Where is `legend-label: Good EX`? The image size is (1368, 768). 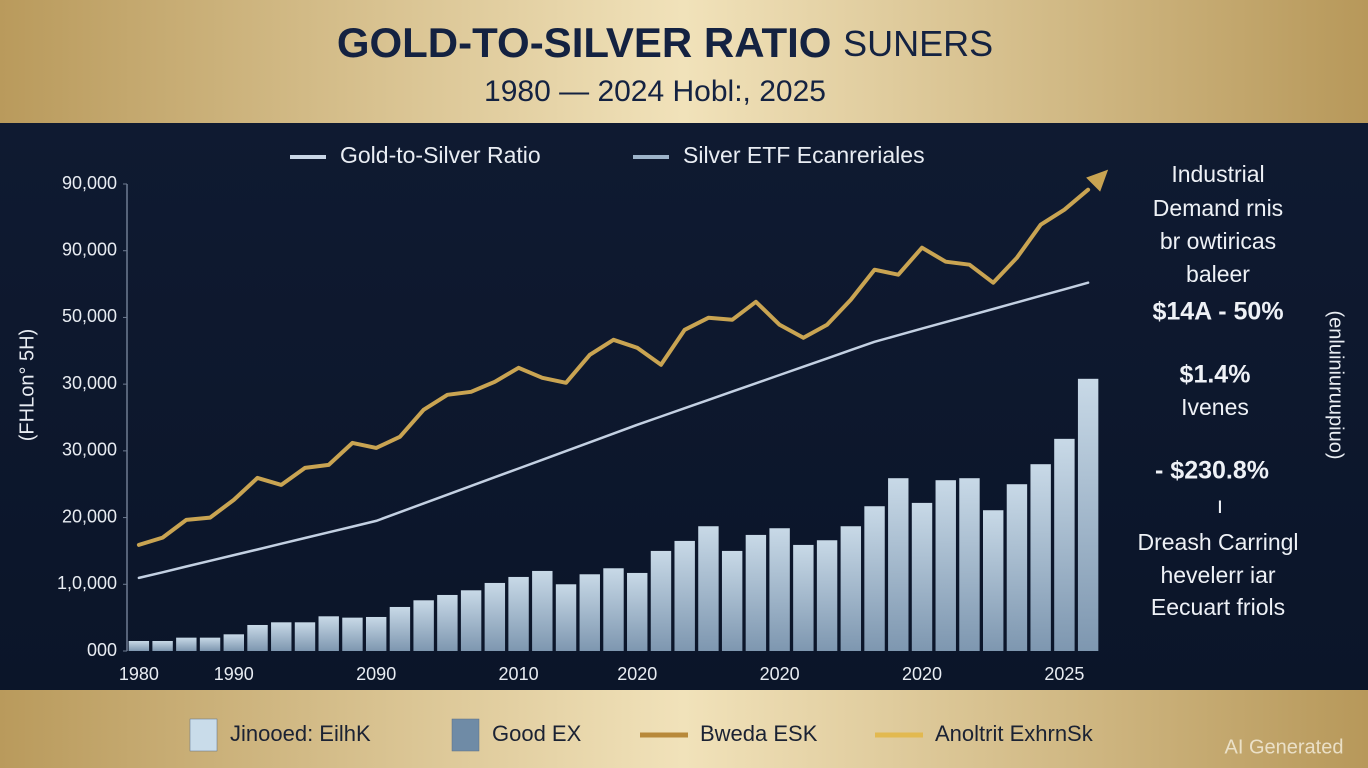 legend-label: Good EX is located at coordinates (537, 733).